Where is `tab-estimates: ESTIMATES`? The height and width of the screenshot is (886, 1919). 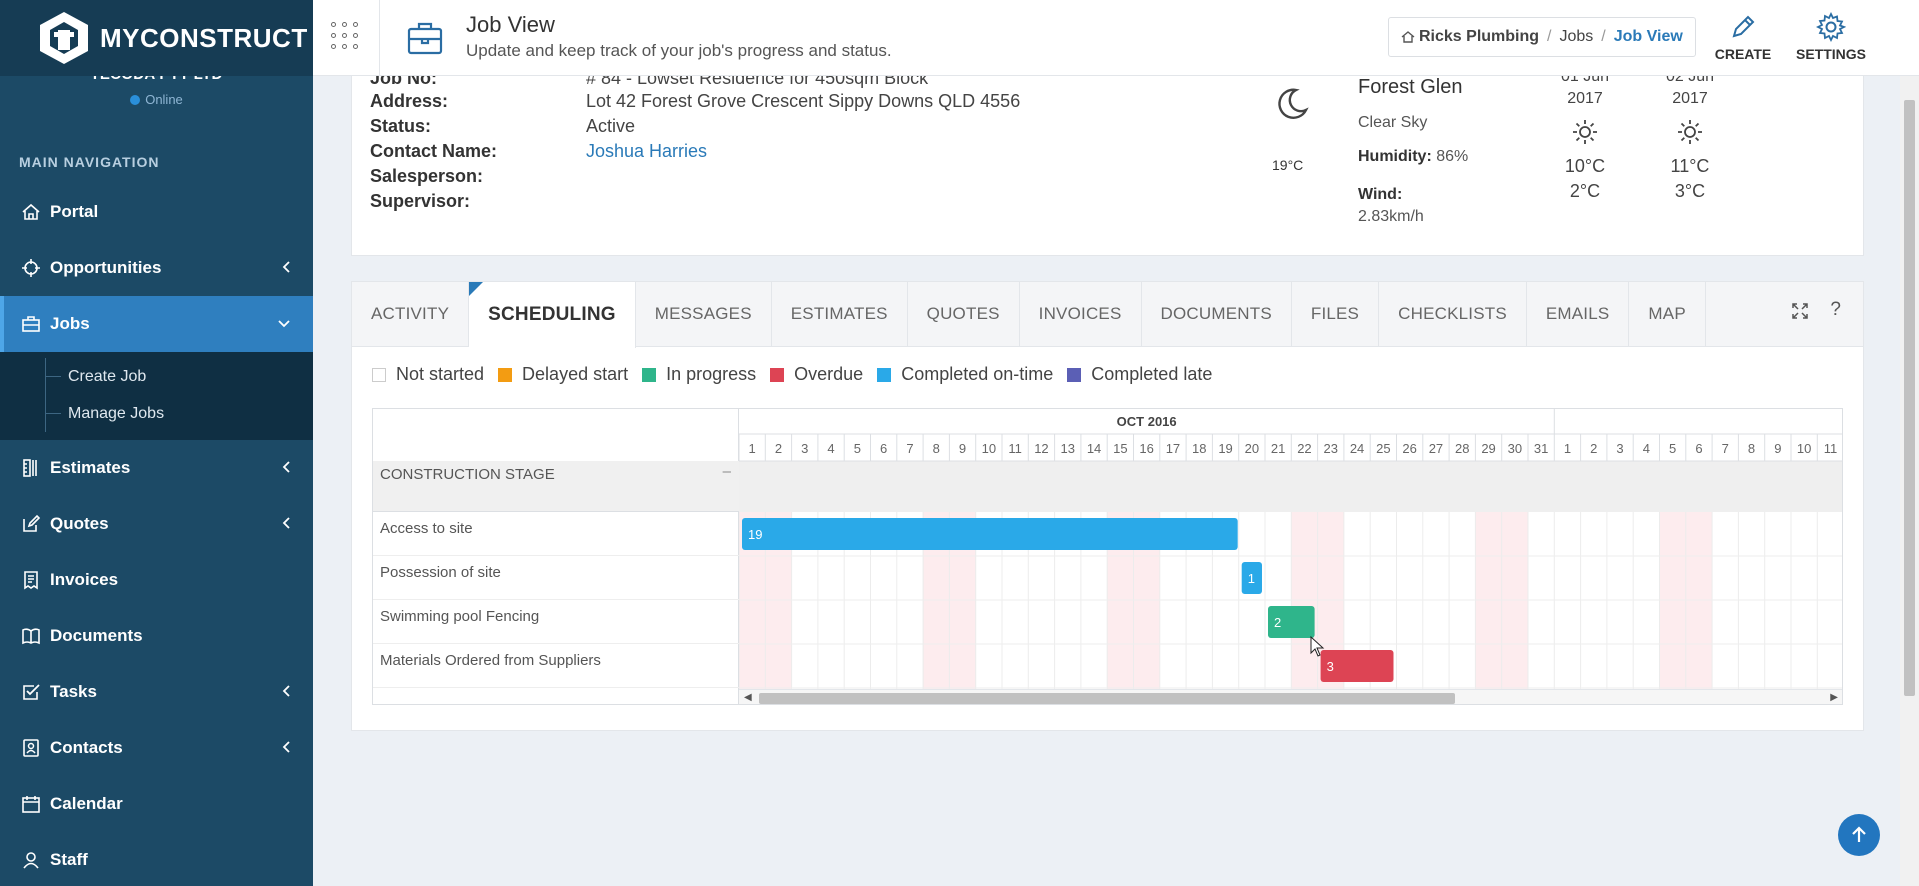 tab-estimates: ESTIMATES is located at coordinates (840, 314).